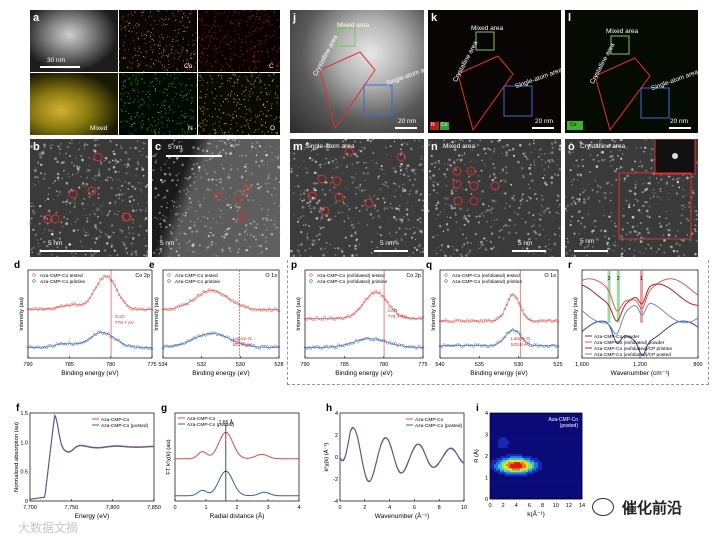 Image resolution: width=713 pixels, height=538 pixels. Describe the element at coordinates (340, 318) in the screenshot. I see `chart-p-series-tested-point` at that location.